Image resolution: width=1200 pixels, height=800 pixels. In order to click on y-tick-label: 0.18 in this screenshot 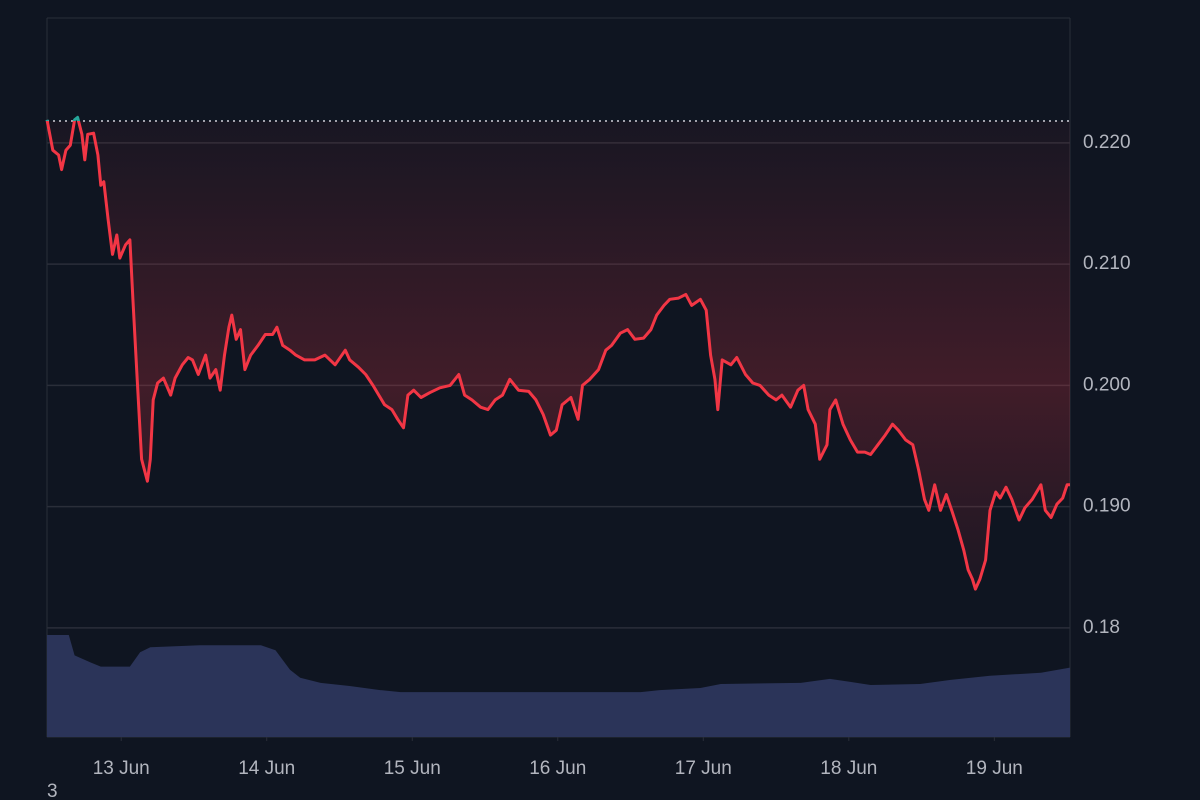, I will do `click(1101, 627)`.